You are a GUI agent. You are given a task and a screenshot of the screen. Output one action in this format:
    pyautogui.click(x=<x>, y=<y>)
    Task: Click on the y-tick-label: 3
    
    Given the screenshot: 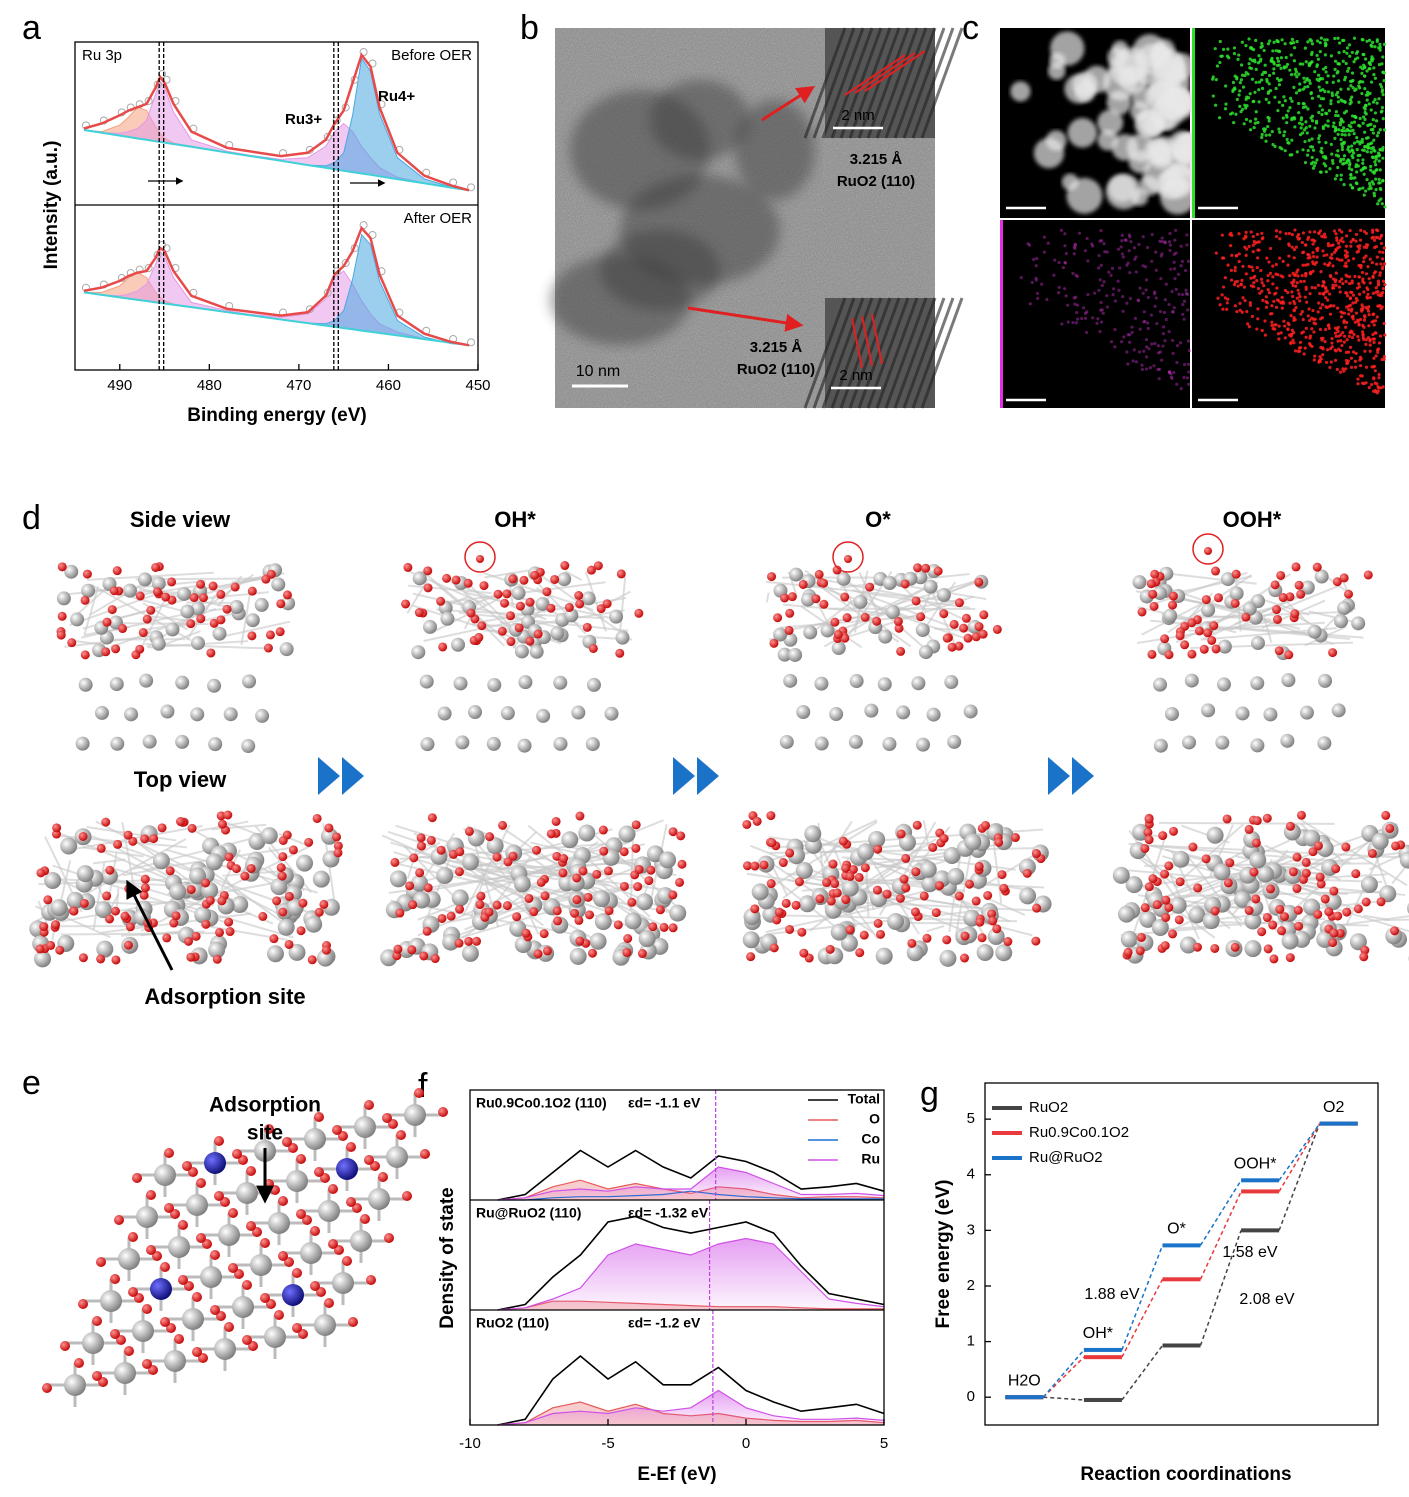 What is the action you would take?
    pyautogui.click(x=971, y=1229)
    